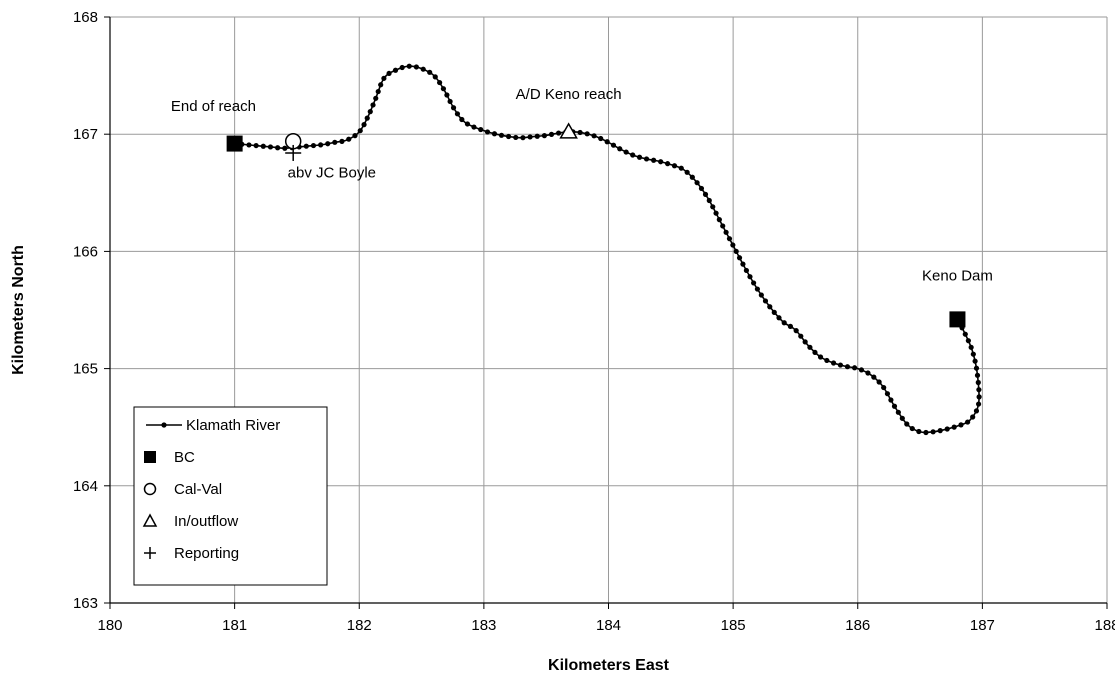  Describe the element at coordinates (857, 625) in the screenshot. I see `x-tick-label: 186` at that location.